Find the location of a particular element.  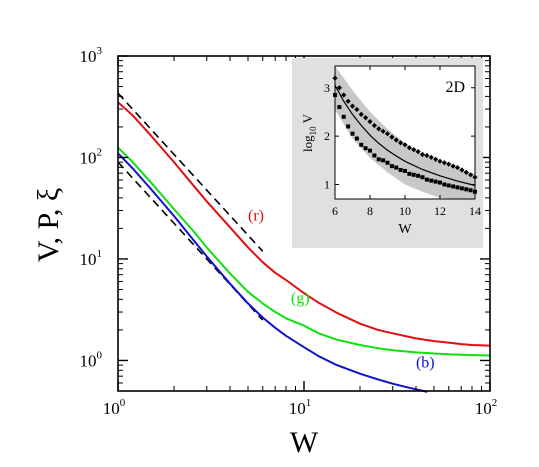

inset-y-tick-label-1: 1 is located at coordinates (327, 184).